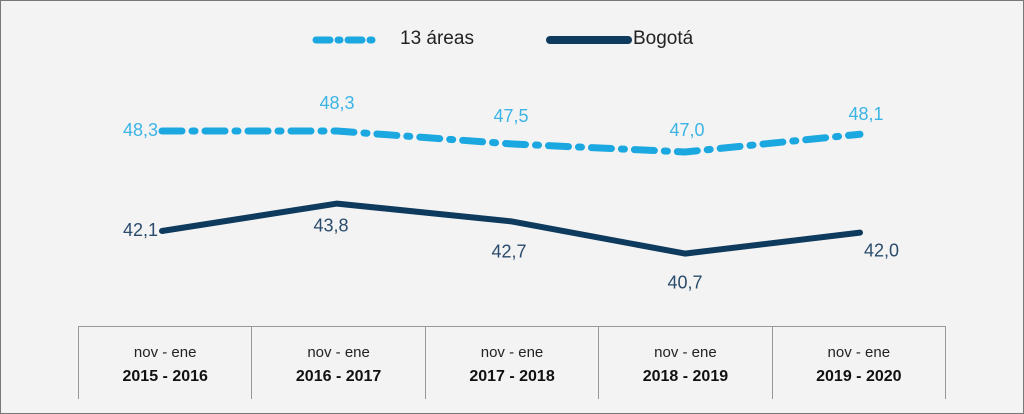 The height and width of the screenshot is (414, 1024). Describe the element at coordinates (684, 283) in the screenshot. I see `data-label: 40,7` at that location.